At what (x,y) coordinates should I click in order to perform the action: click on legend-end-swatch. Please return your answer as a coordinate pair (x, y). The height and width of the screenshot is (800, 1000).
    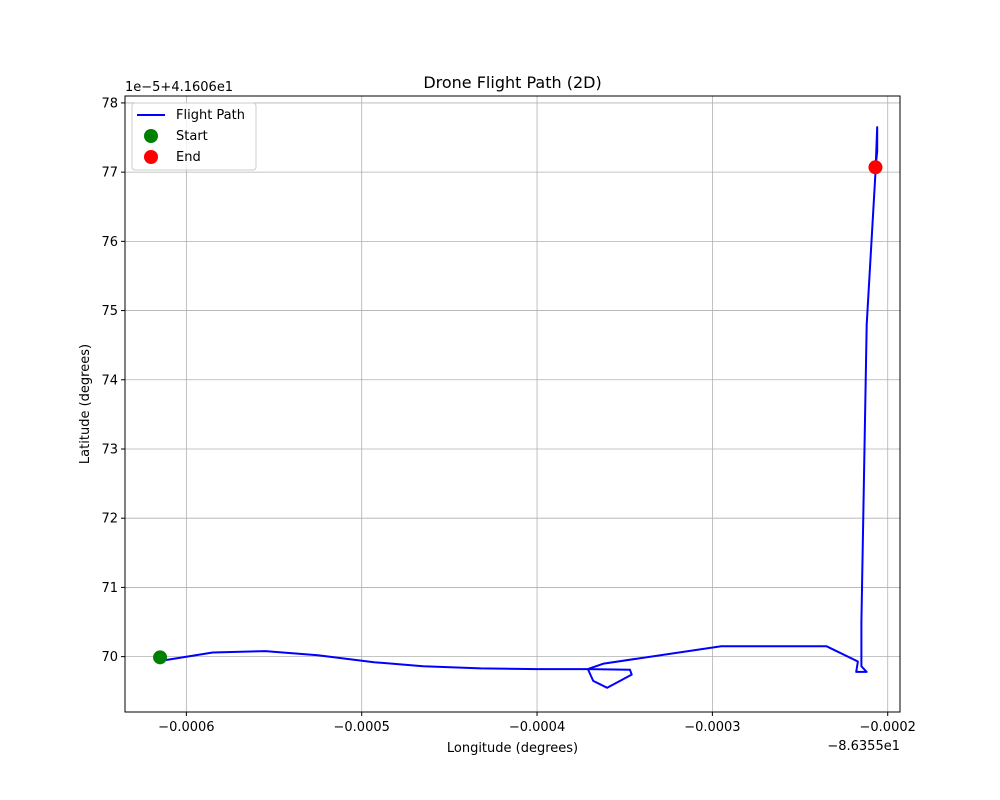
    Looking at the image, I should click on (151, 157).